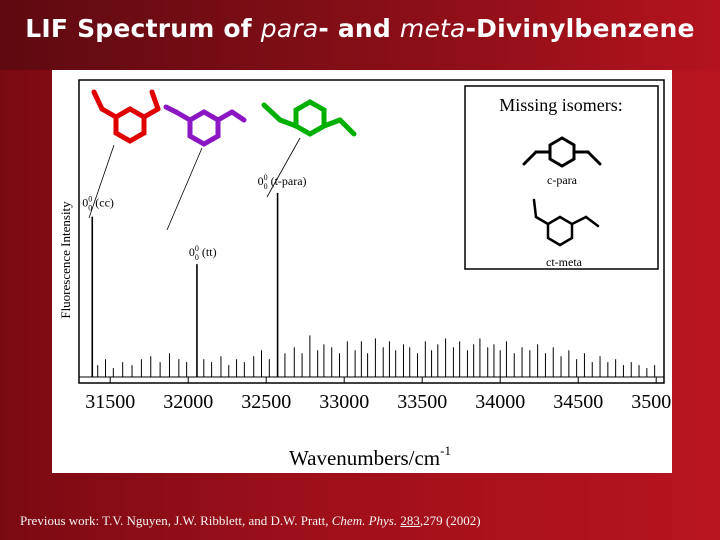 This screenshot has width=720, height=540. What do you see at coordinates (432, 28) in the screenshot?
I see `title-meta: meta` at bounding box center [432, 28].